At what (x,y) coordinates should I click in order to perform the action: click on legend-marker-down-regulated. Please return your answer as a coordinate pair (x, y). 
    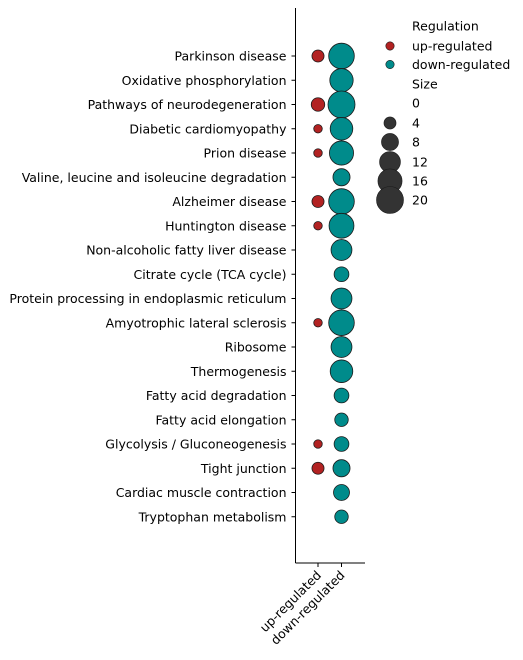
    Looking at the image, I should click on (390, 64).